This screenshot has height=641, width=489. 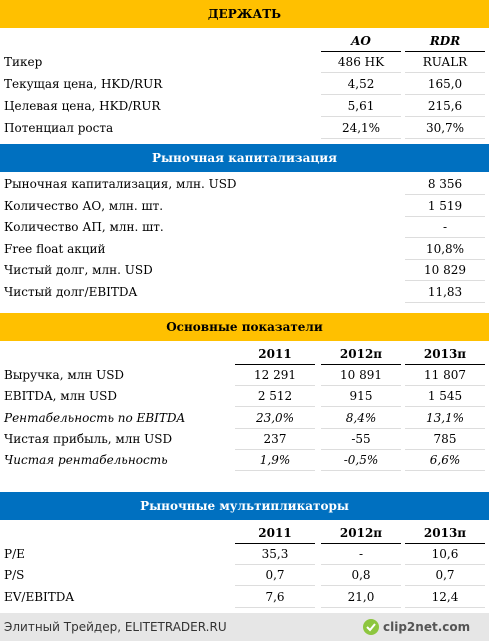 What do you see at coordinates (445, 128) in the screenshot?
I see `row-value: 30,7%` at bounding box center [445, 128].